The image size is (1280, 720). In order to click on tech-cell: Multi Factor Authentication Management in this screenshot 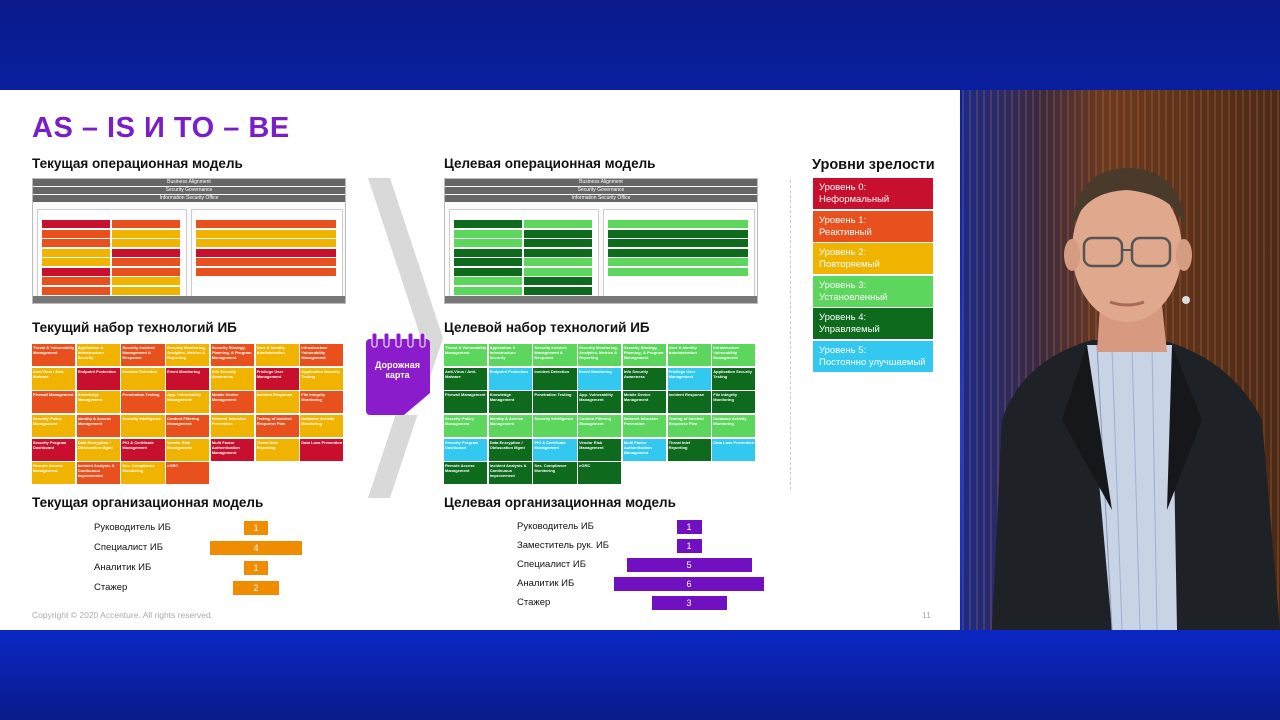, I will do `click(232, 449)`.